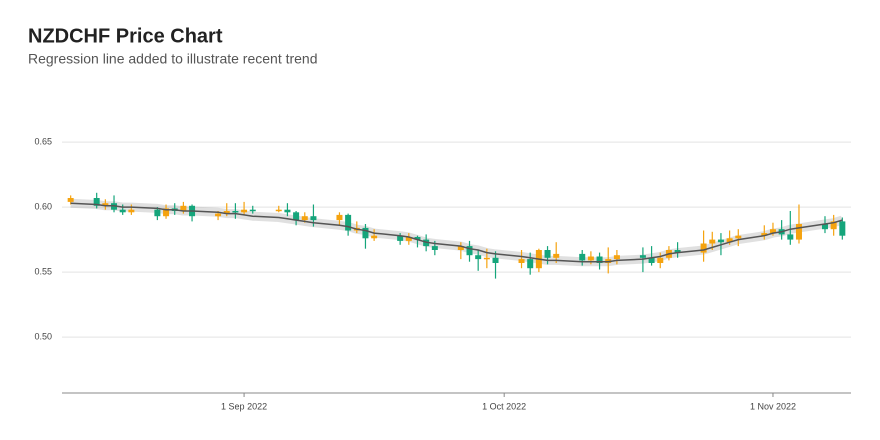 This screenshot has height=440, width=880. Describe the element at coordinates (773, 406) in the screenshot. I see `x-tick-label: 1 Nov 2022` at that location.